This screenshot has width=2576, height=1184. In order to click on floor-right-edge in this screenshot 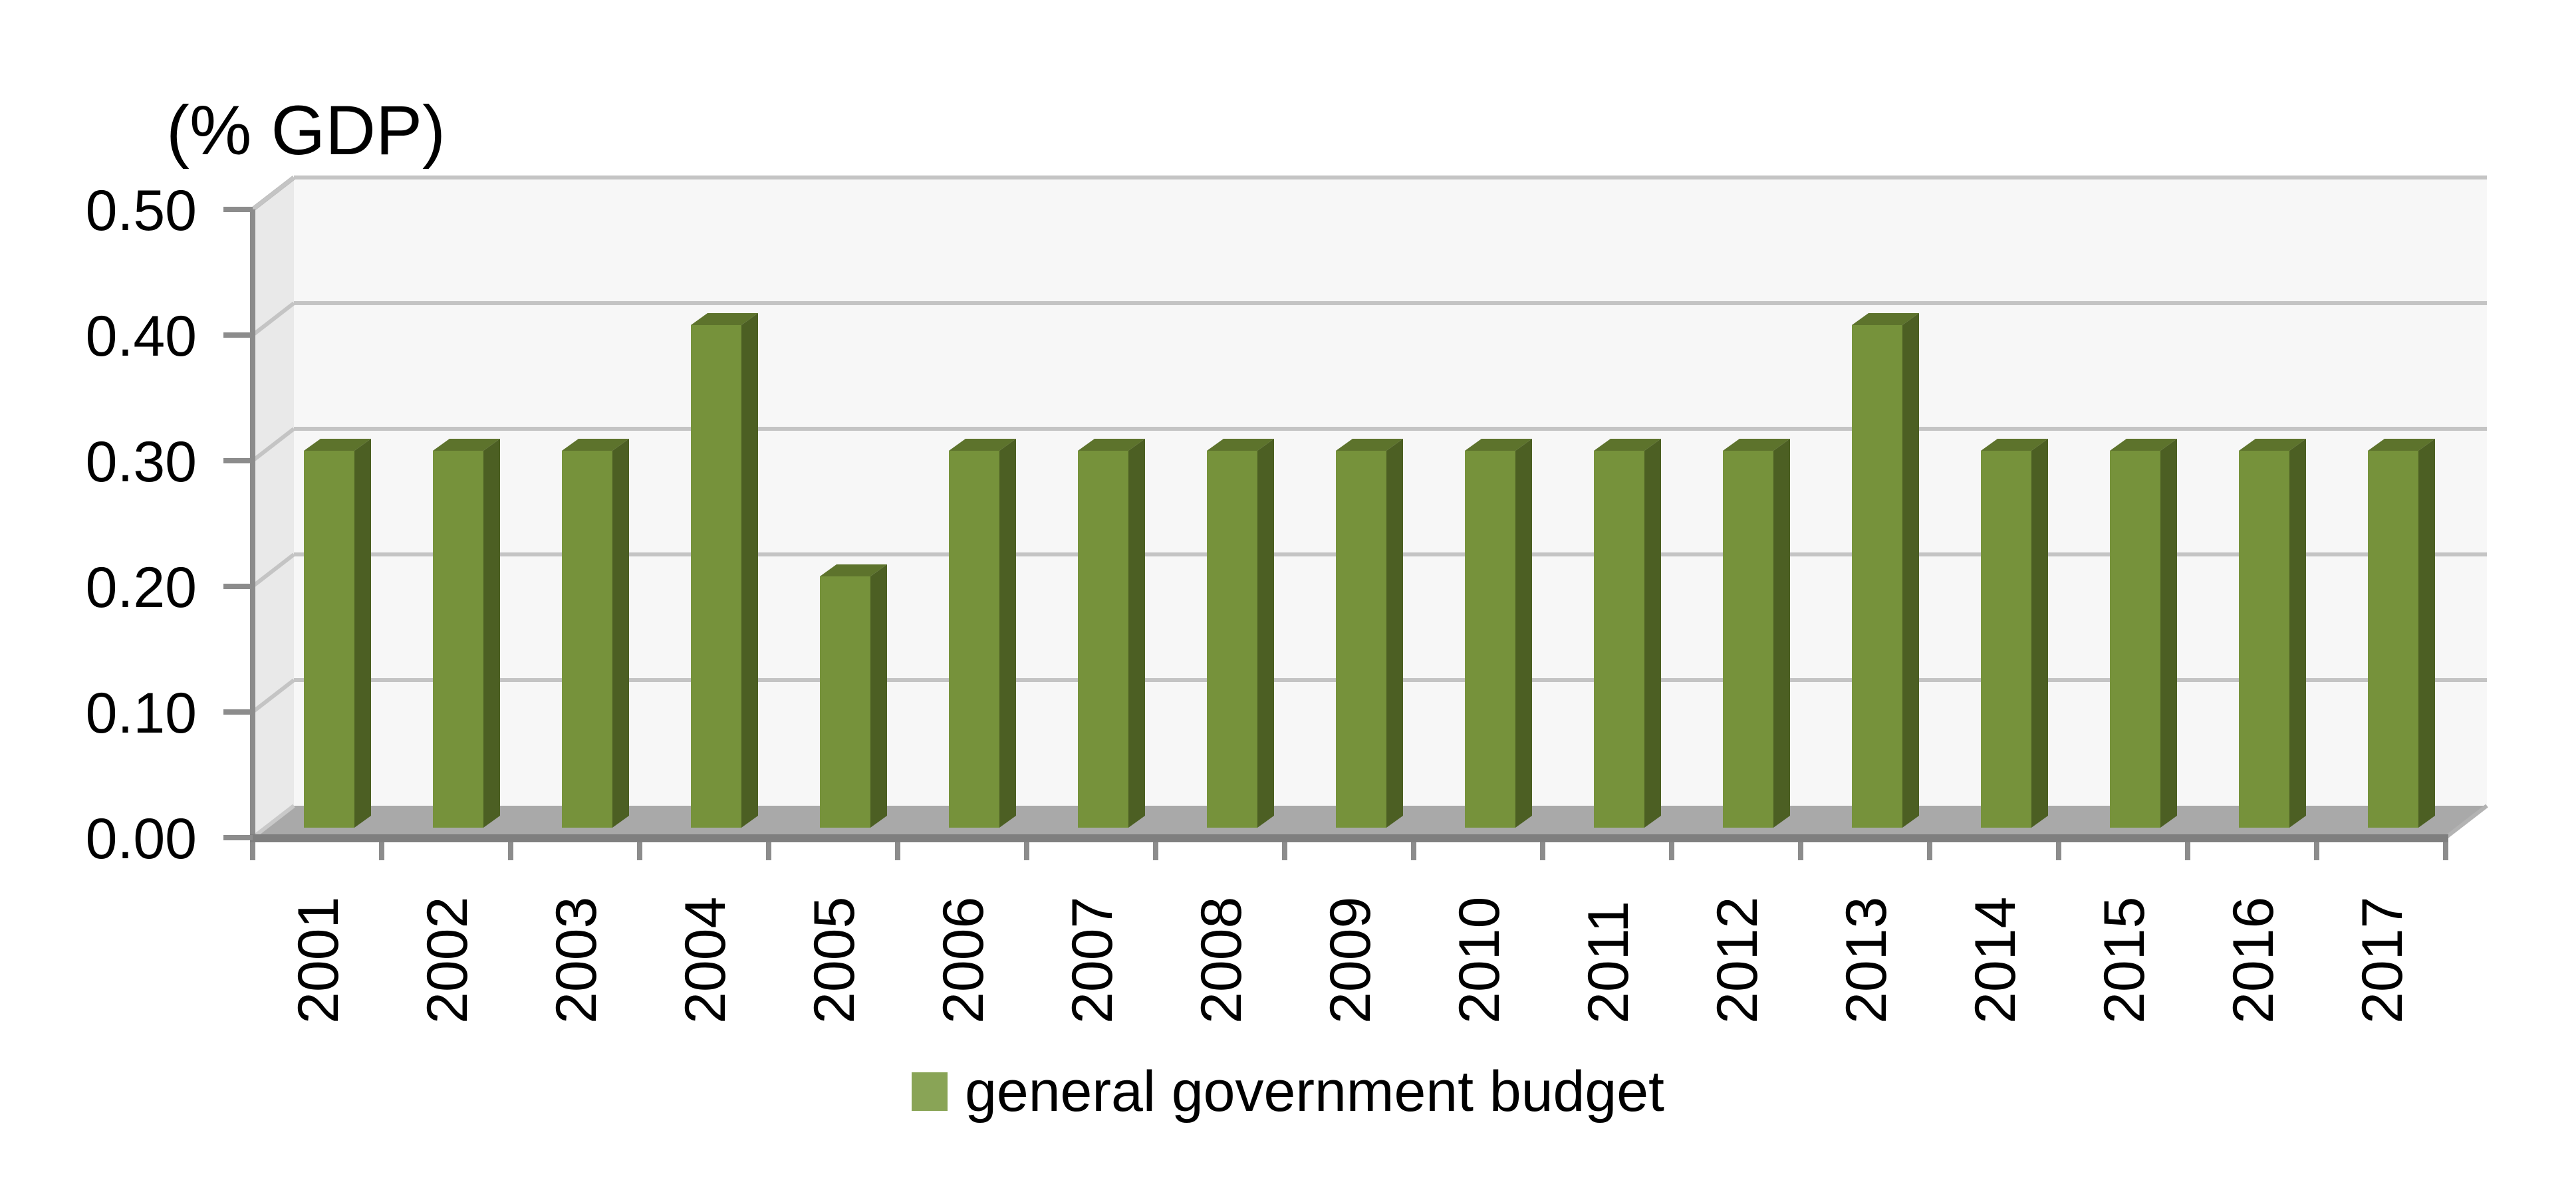, I will do `click(2466, 822)`.